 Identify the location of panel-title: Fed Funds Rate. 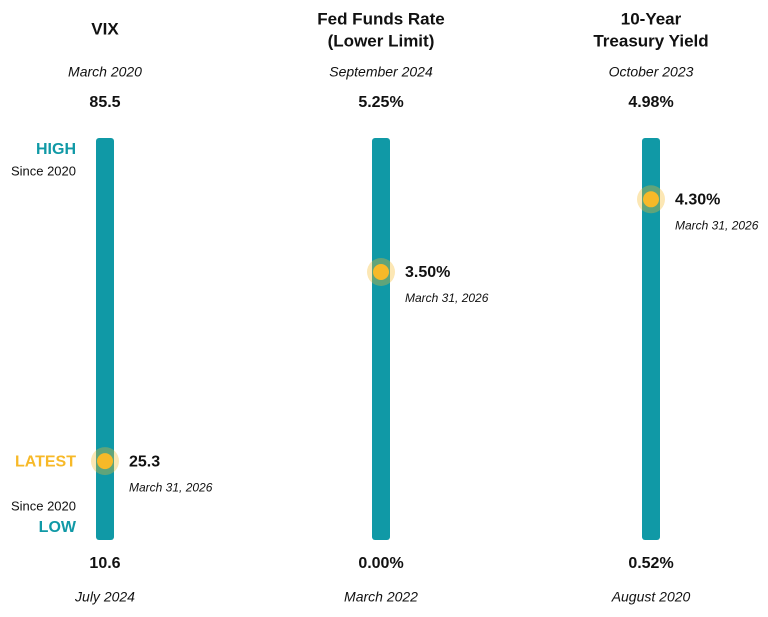
(381, 18).